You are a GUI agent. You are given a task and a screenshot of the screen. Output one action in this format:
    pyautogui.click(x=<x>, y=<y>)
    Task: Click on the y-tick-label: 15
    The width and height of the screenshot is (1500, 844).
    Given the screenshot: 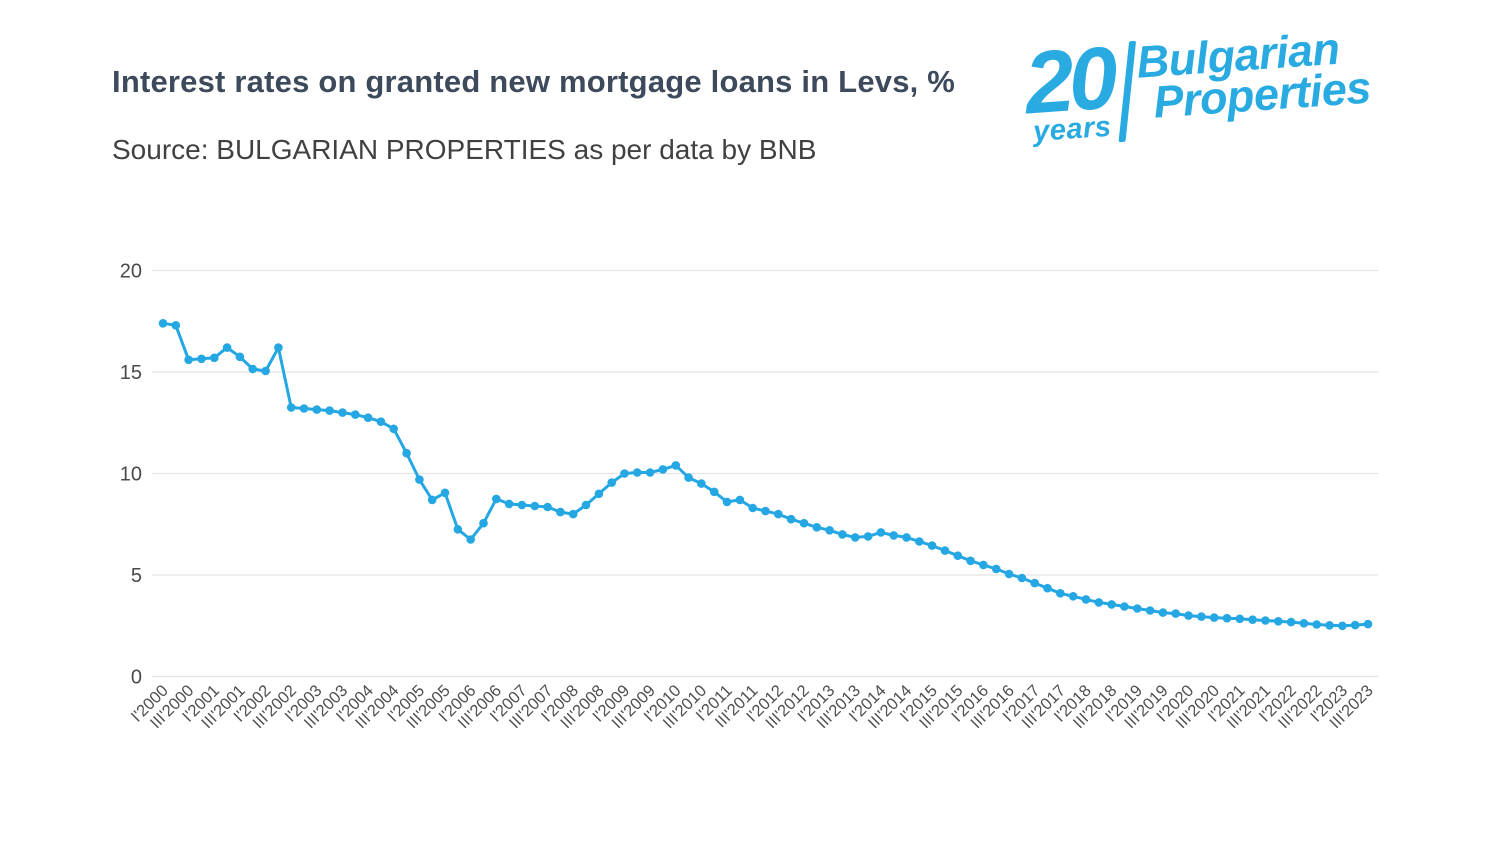 What is the action you would take?
    pyautogui.click(x=131, y=373)
    